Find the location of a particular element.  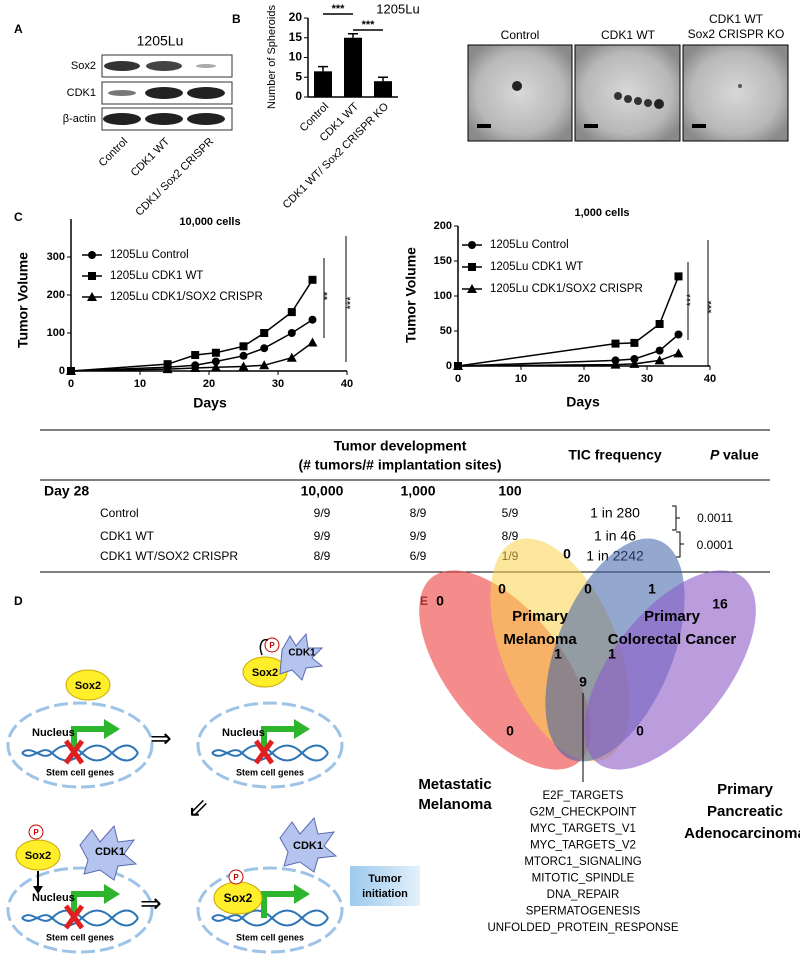

table-cell: 1 in 46 is located at coordinates (615, 536).